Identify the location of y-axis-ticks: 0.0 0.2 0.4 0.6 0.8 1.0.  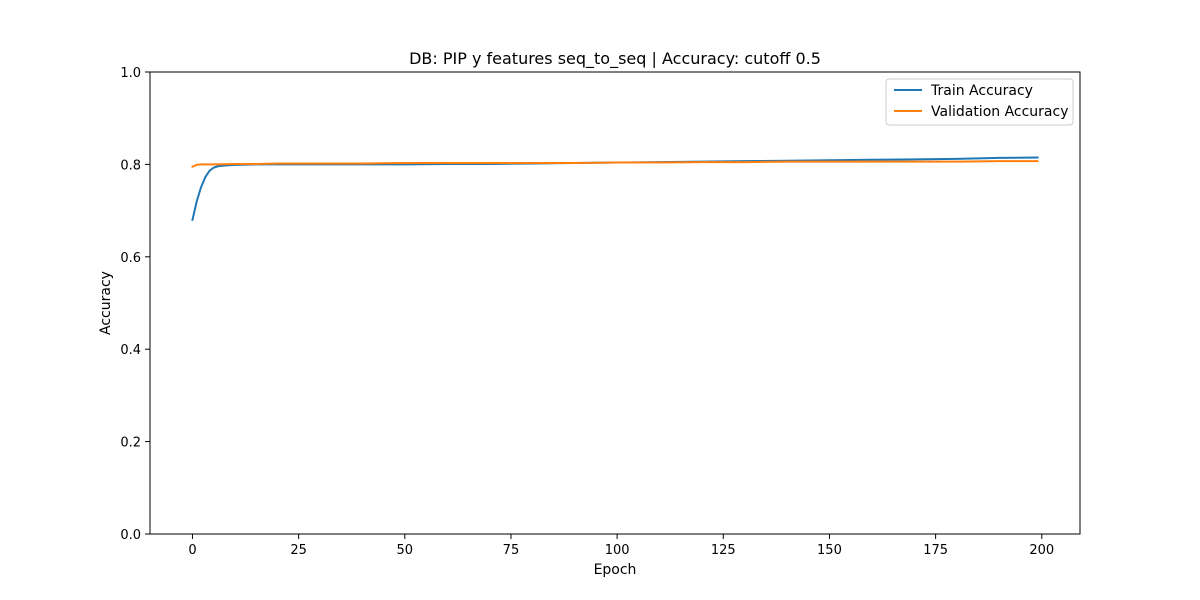
(135, 304).